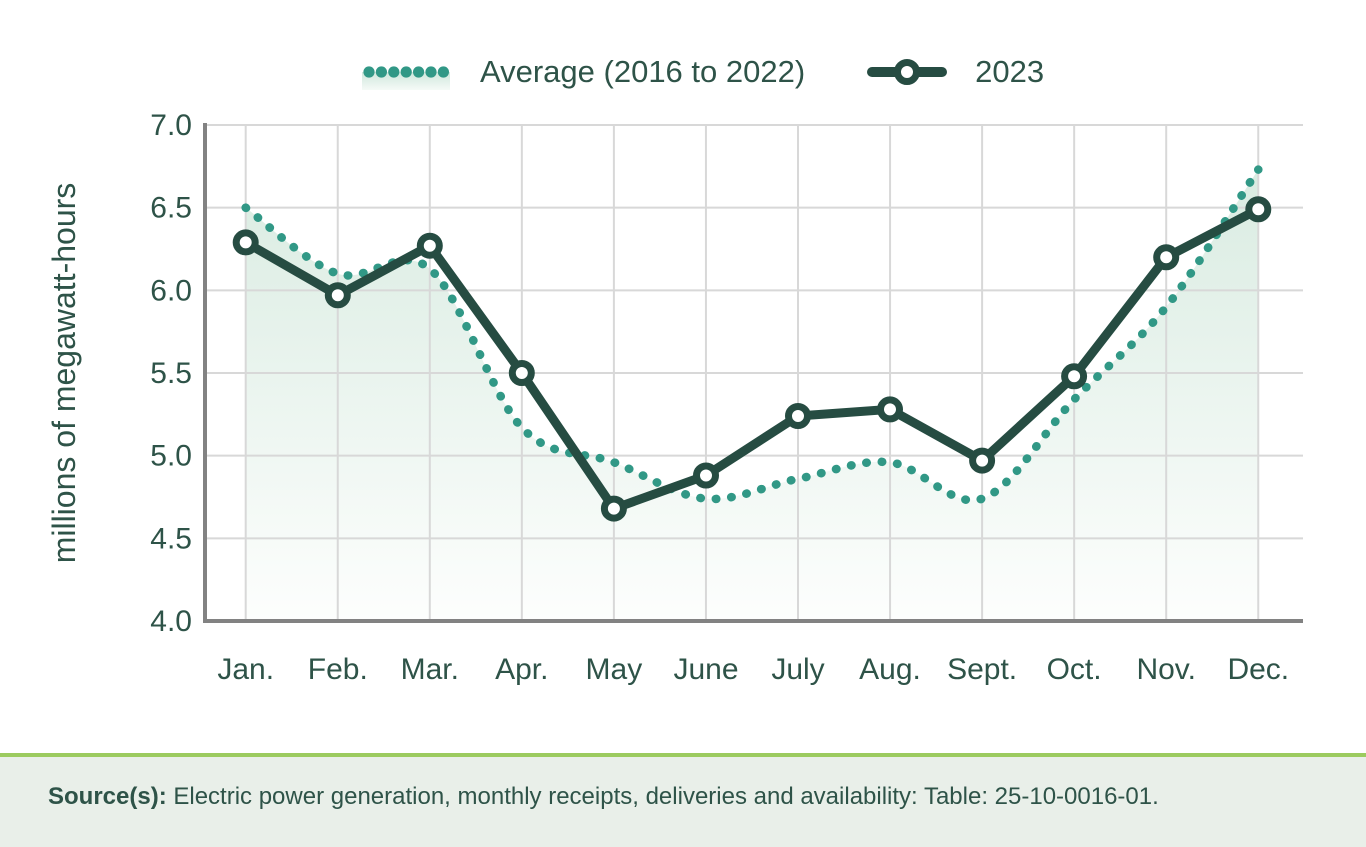  Describe the element at coordinates (1258, 669) in the screenshot. I see `x-tick-label: Dec.` at that location.